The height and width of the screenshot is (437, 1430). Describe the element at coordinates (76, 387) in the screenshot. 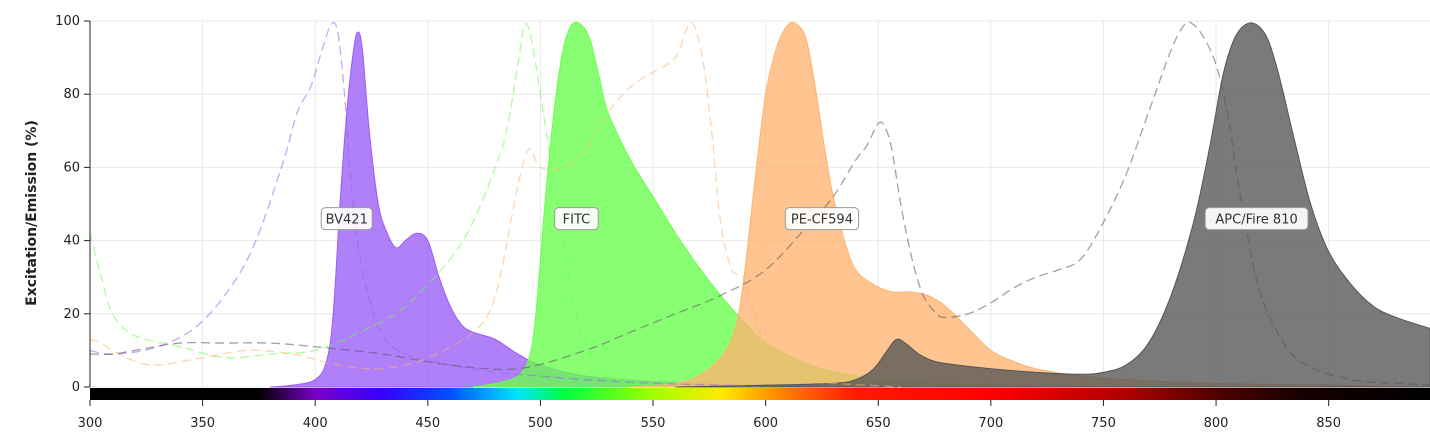

I see `y-tick-label: 0` at that location.